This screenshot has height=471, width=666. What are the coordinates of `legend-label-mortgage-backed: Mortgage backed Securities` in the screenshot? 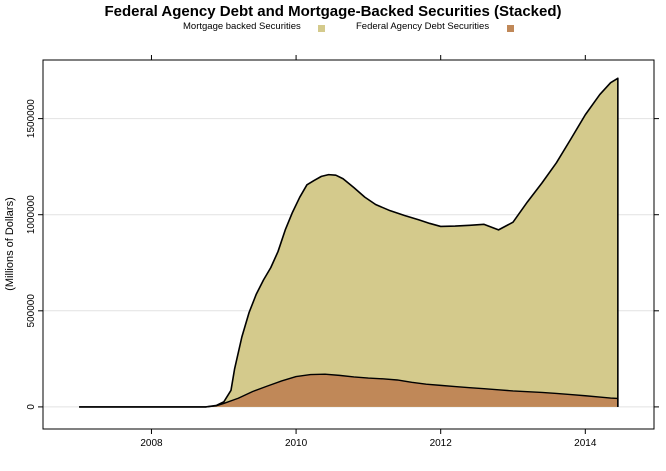 It's located at (242, 26).